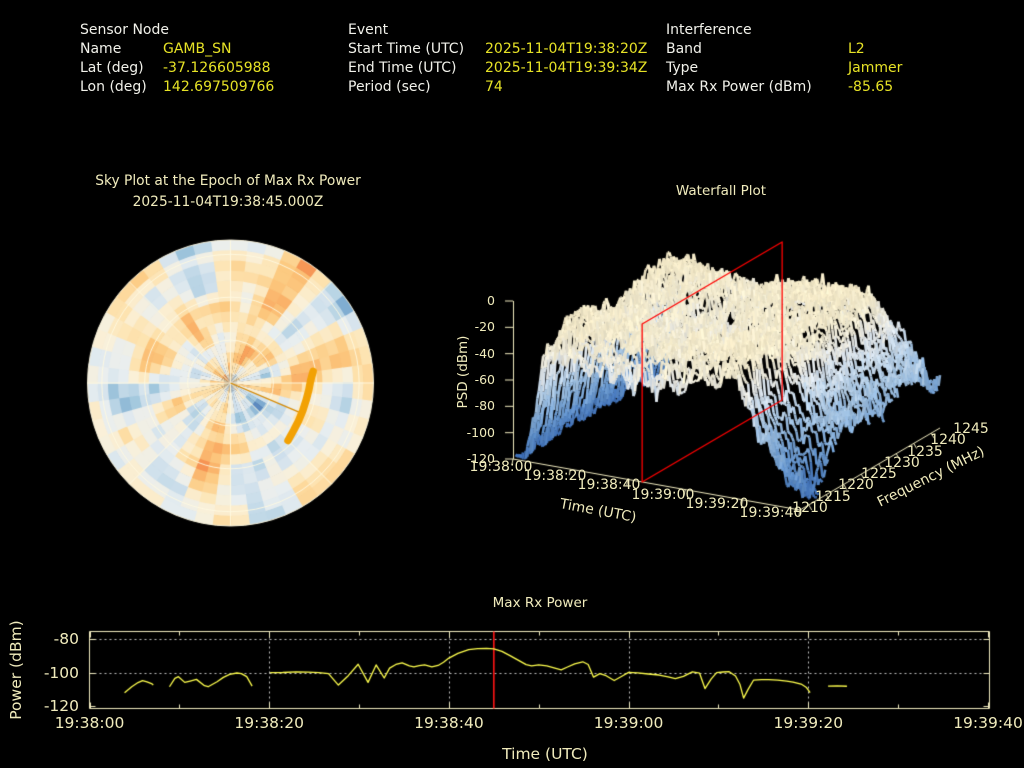 The height and width of the screenshot is (768, 1024). I want to click on sensor-node-title: Sensor Node, so click(124, 30).